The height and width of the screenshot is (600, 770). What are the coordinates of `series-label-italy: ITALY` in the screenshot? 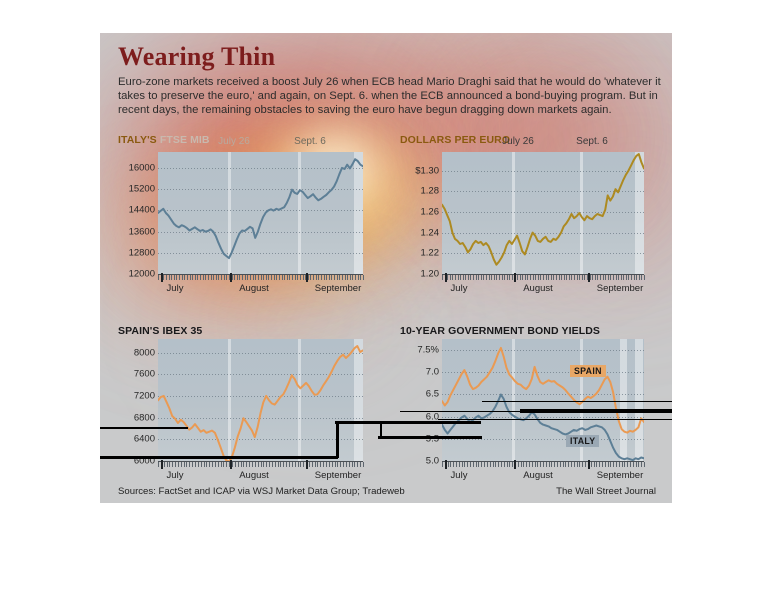 It's located at (583, 441).